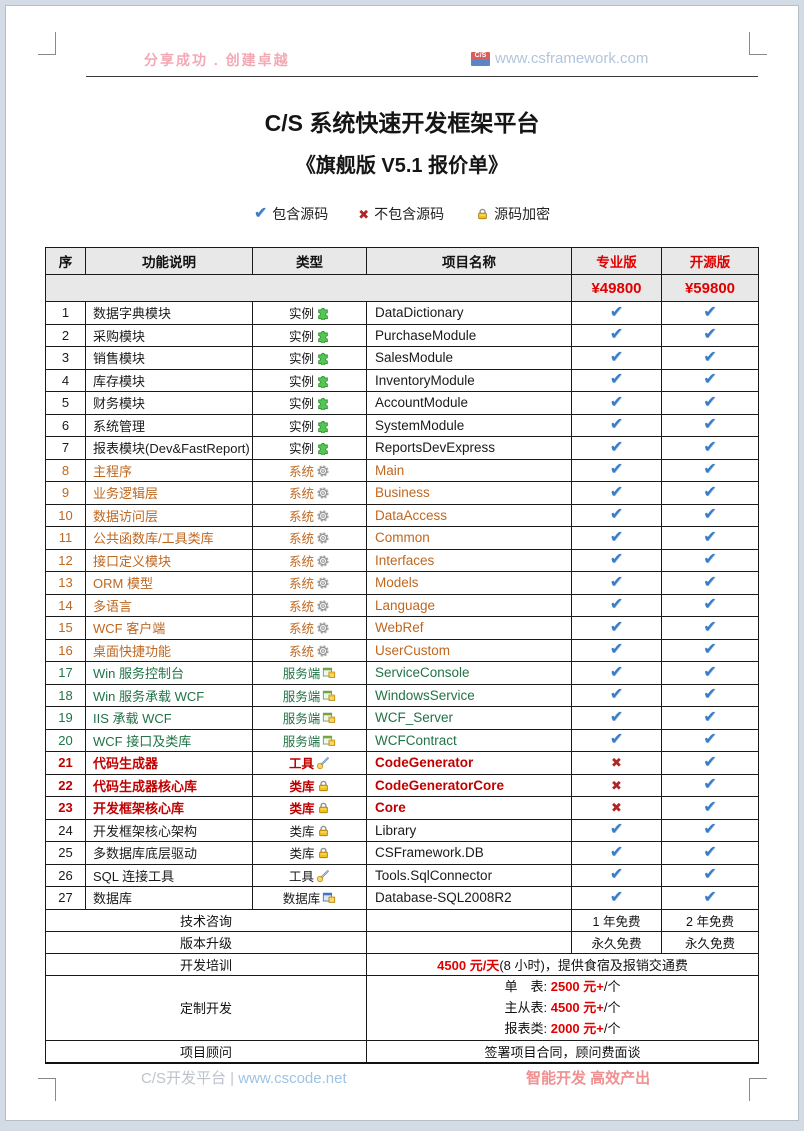 This screenshot has width=804, height=1131. Describe the element at coordinates (308, 288) in the screenshot. I see `price-row-spacer` at that location.